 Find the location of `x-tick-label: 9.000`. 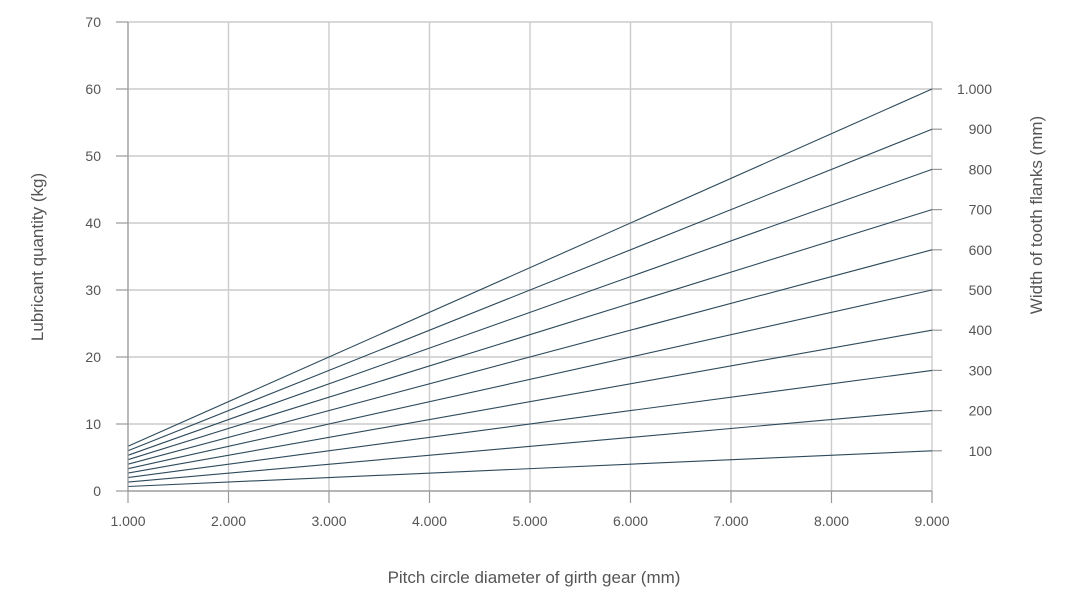

x-tick-label: 9.000 is located at coordinates (931, 521).